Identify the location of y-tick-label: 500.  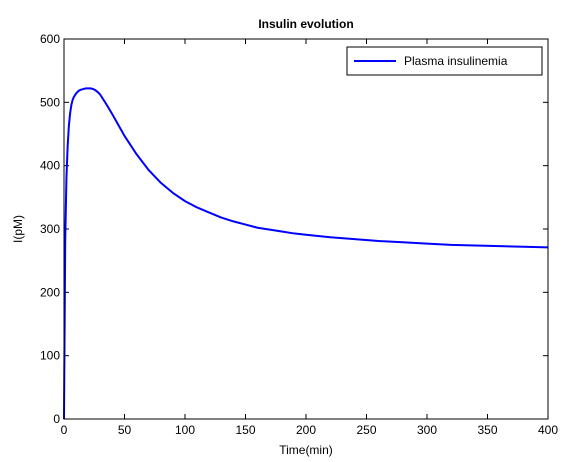
(50, 102).